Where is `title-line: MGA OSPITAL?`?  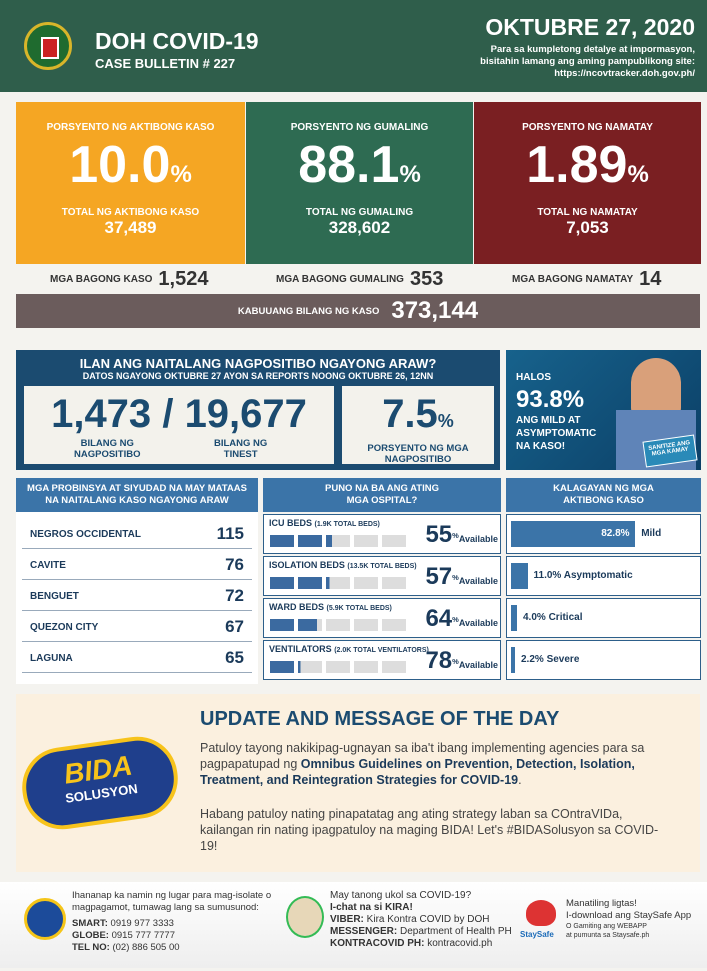
title-line: MGA OSPITAL? is located at coordinates (382, 500).